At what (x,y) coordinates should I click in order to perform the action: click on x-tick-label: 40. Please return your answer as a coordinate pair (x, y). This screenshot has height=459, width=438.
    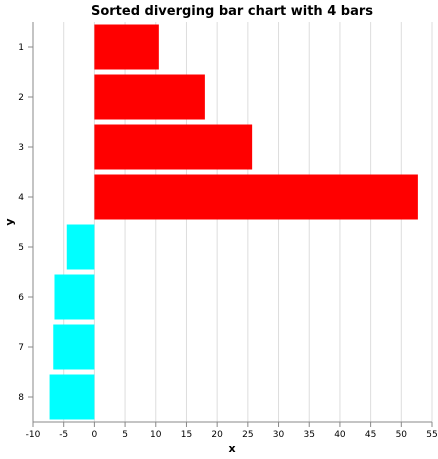
    Looking at the image, I should click on (340, 435).